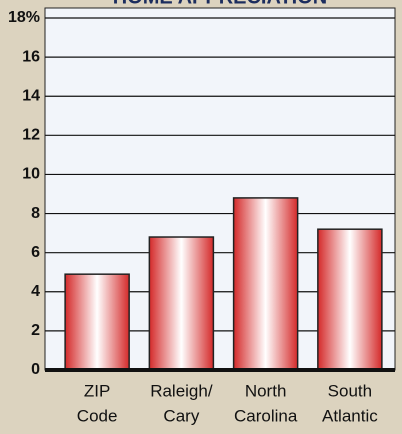 The height and width of the screenshot is (434, 402). Describe the element at coordinates (220, 4) in the screenshot. I see `chart-title: HOME APPRECIATION` at that location.